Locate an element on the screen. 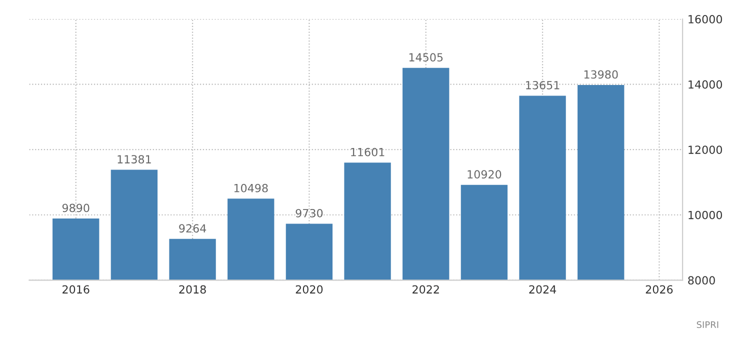 This screenshot has height=340, width=730. x-tick-label: 2024 is located at coordinates (542, 289).